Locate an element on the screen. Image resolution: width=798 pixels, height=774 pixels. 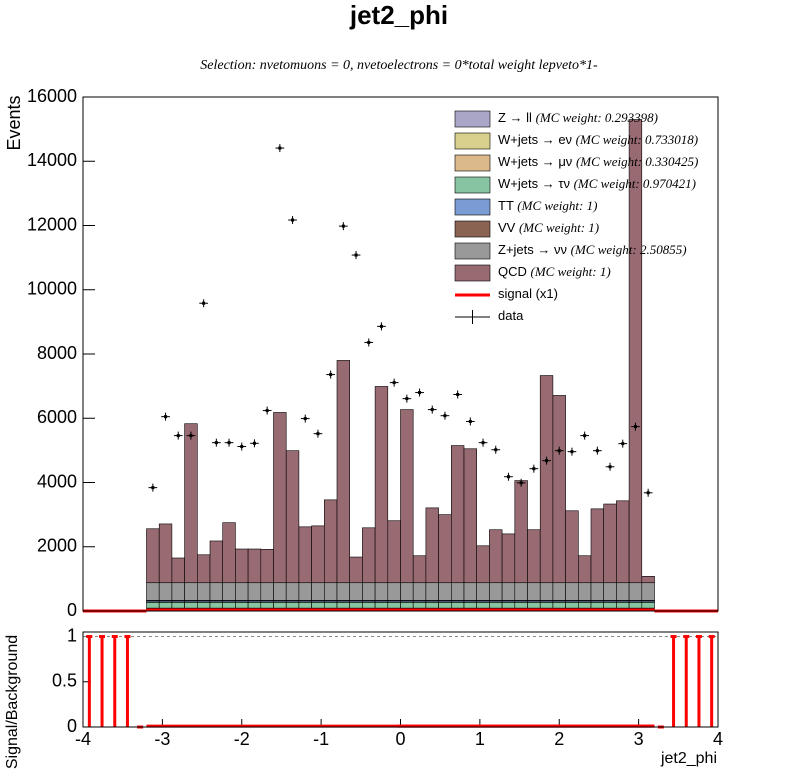
legend-note: (MC weight: 0.733018) is located at coordinates (637, 139).